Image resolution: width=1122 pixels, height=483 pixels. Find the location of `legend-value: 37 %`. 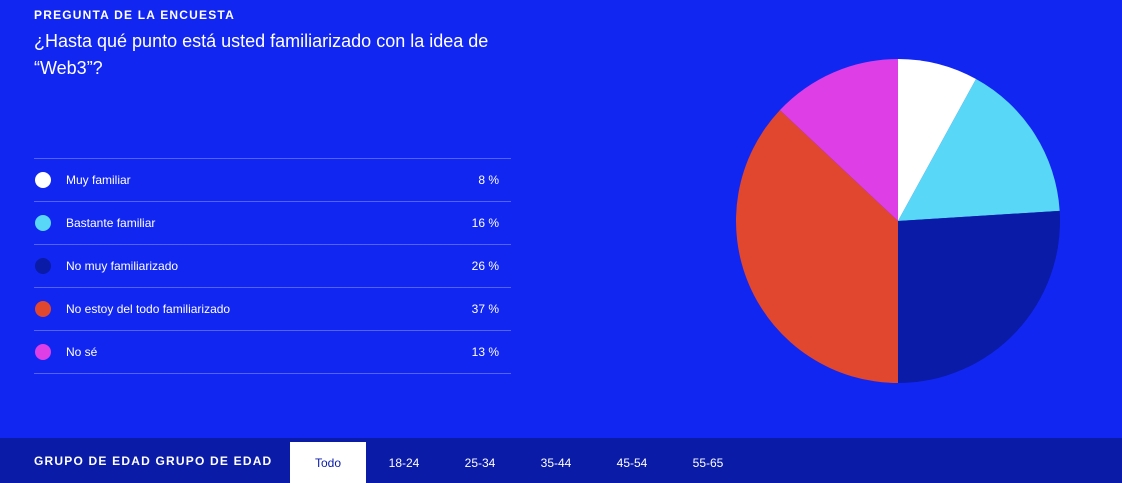

legend-value: 37 % is located at coordinates (485, 309).